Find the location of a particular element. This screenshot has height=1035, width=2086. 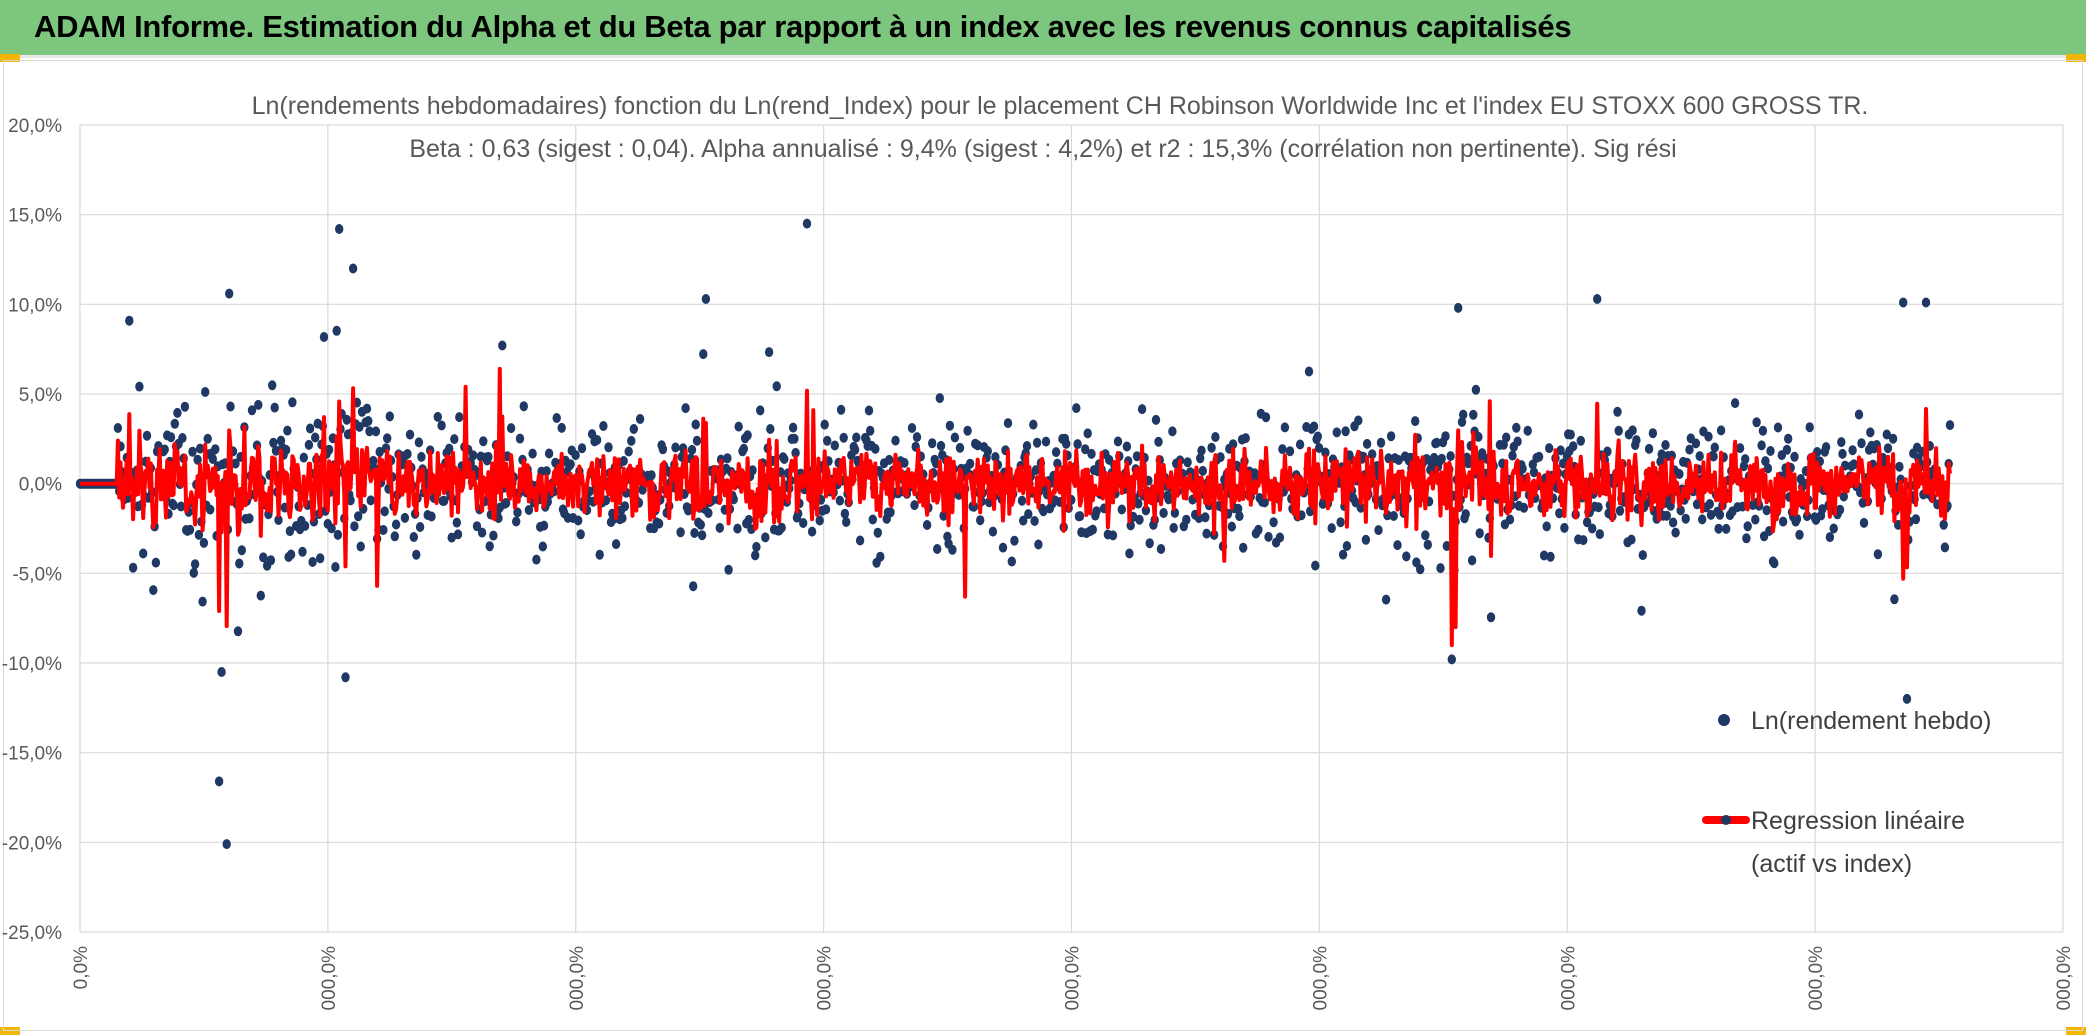

y-tick-label: 20,0% is located at coordinates (35, 126).